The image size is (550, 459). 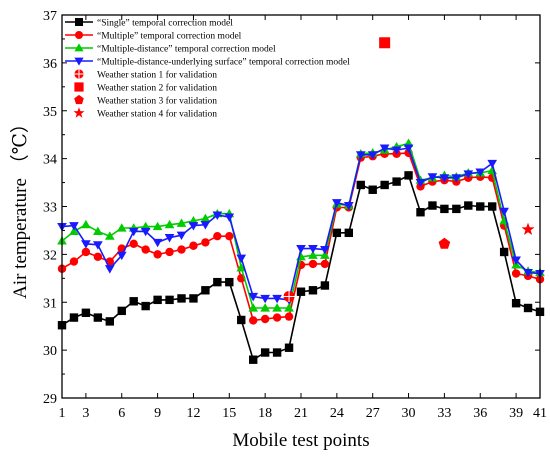 I want to click on x-tick-label: 1, so click(x=62, y=413).